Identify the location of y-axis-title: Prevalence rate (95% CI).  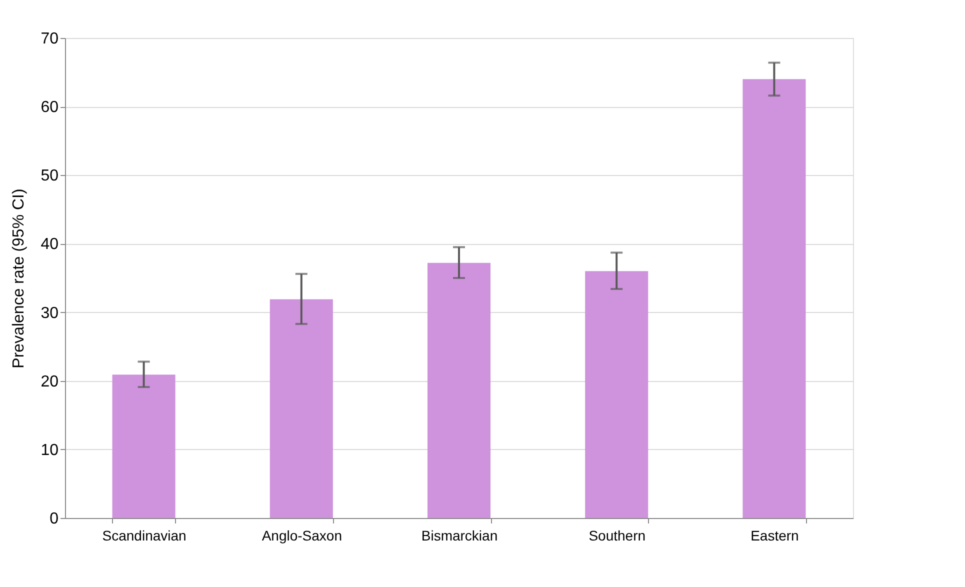
(19, 278).